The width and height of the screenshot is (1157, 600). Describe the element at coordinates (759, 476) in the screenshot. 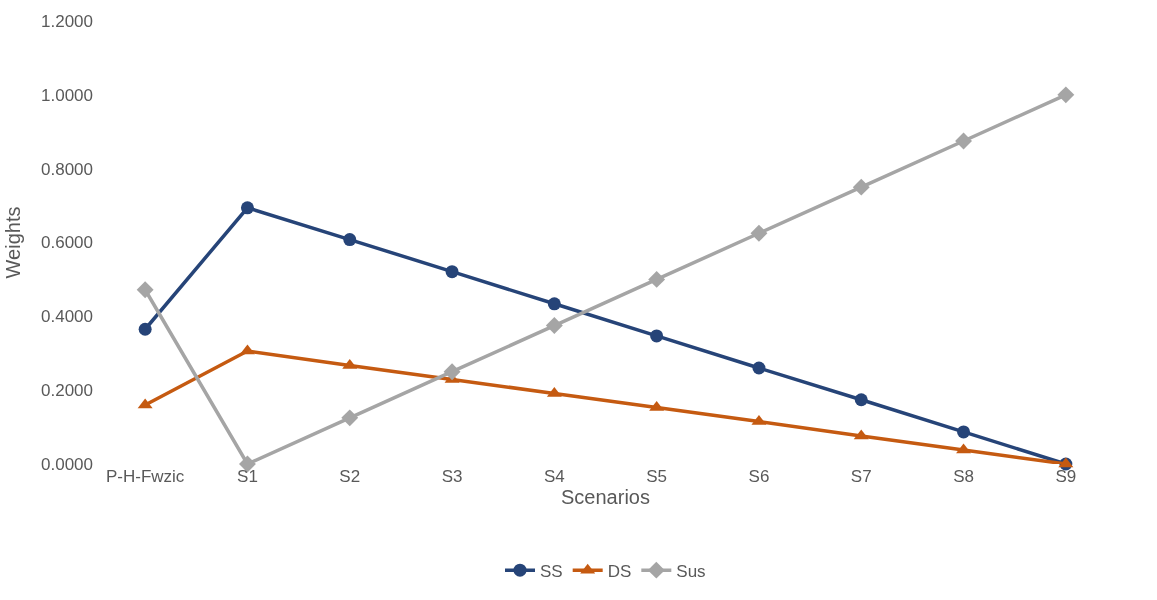

I see `x-tick-label: S6` at that location.